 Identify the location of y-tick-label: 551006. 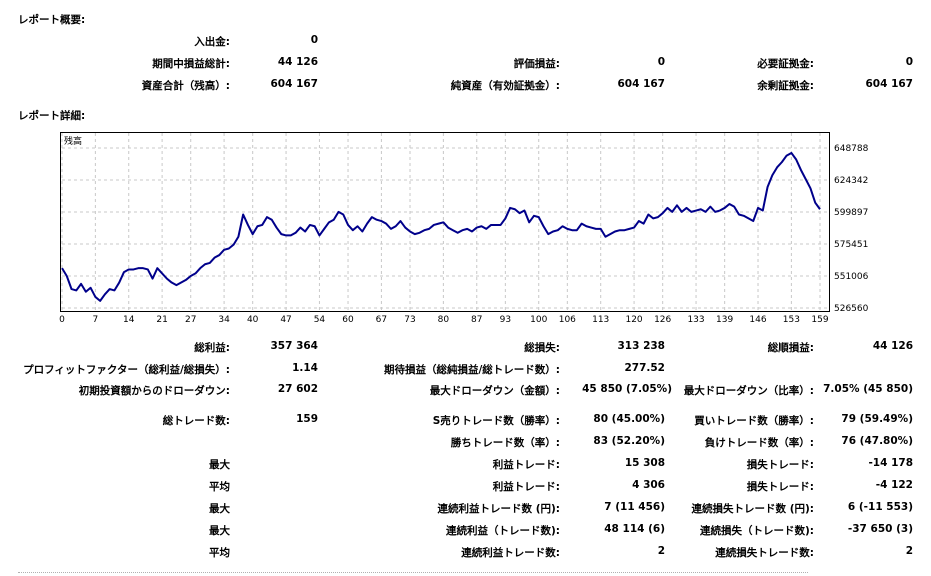
(851, 277).